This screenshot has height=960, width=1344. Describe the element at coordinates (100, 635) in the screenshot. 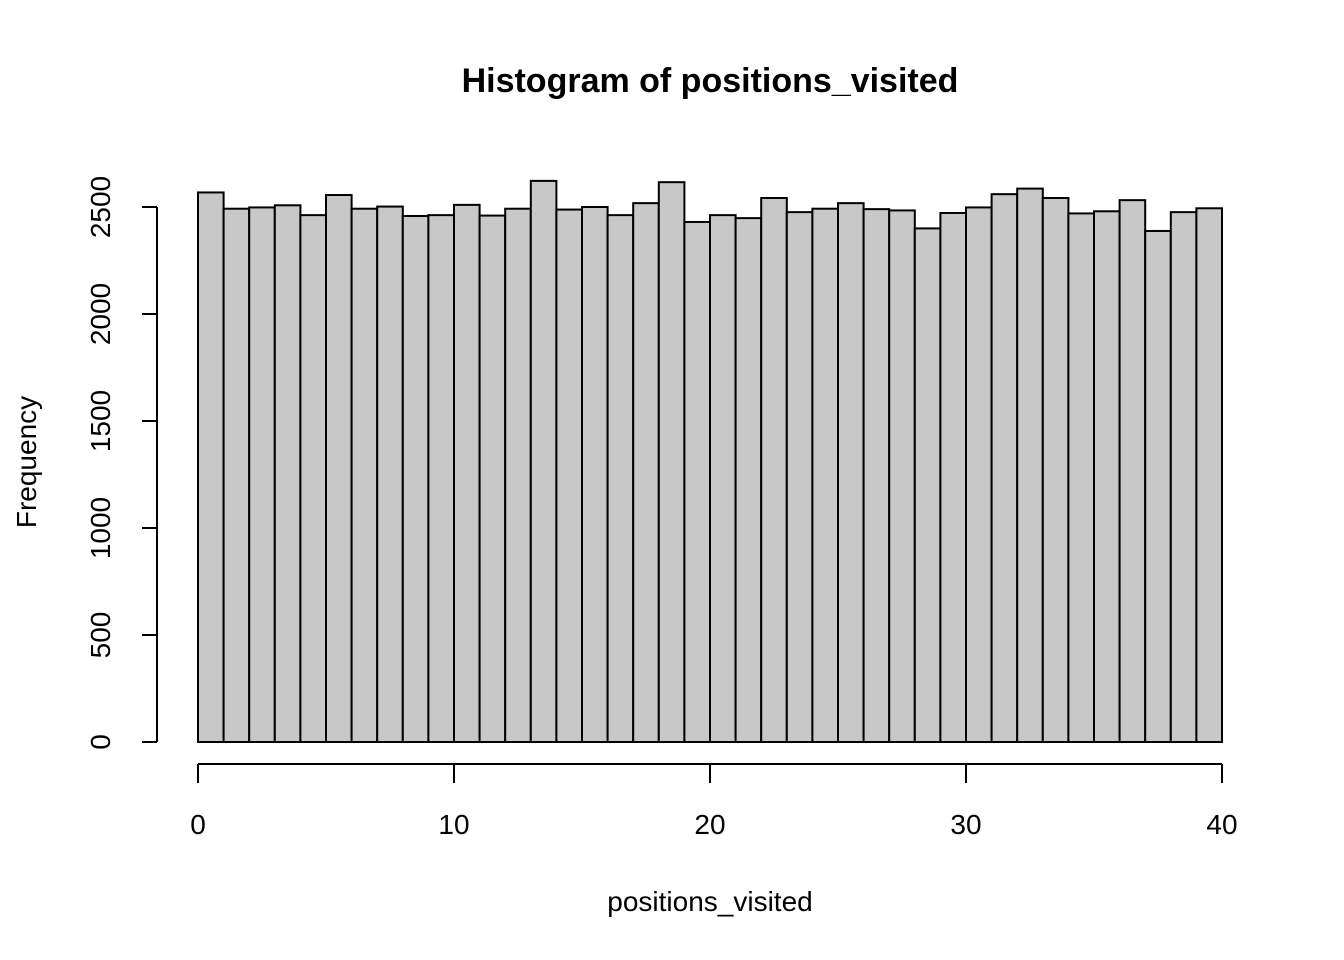

I see `y-tick-label-500: 500` at that location.